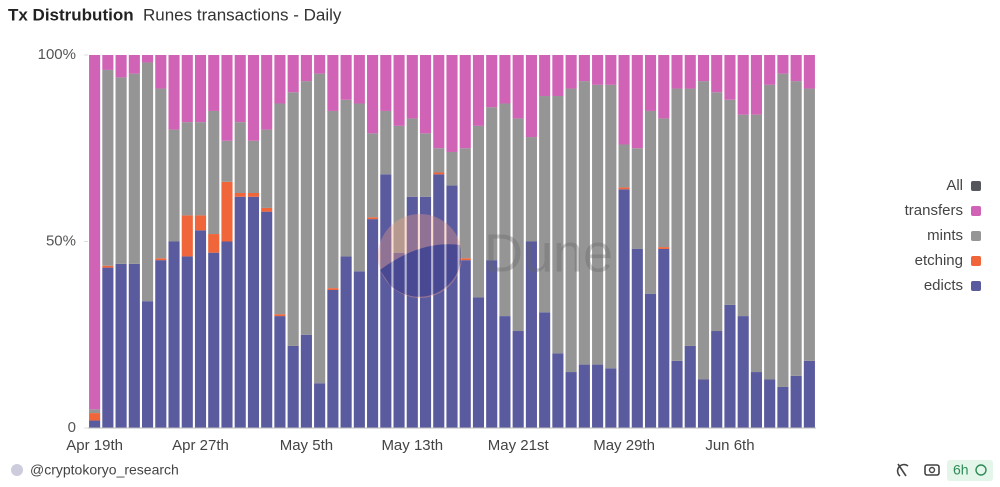 The image size is (1000, 487). I want to click on legend-label: etching, so click(939, 260).